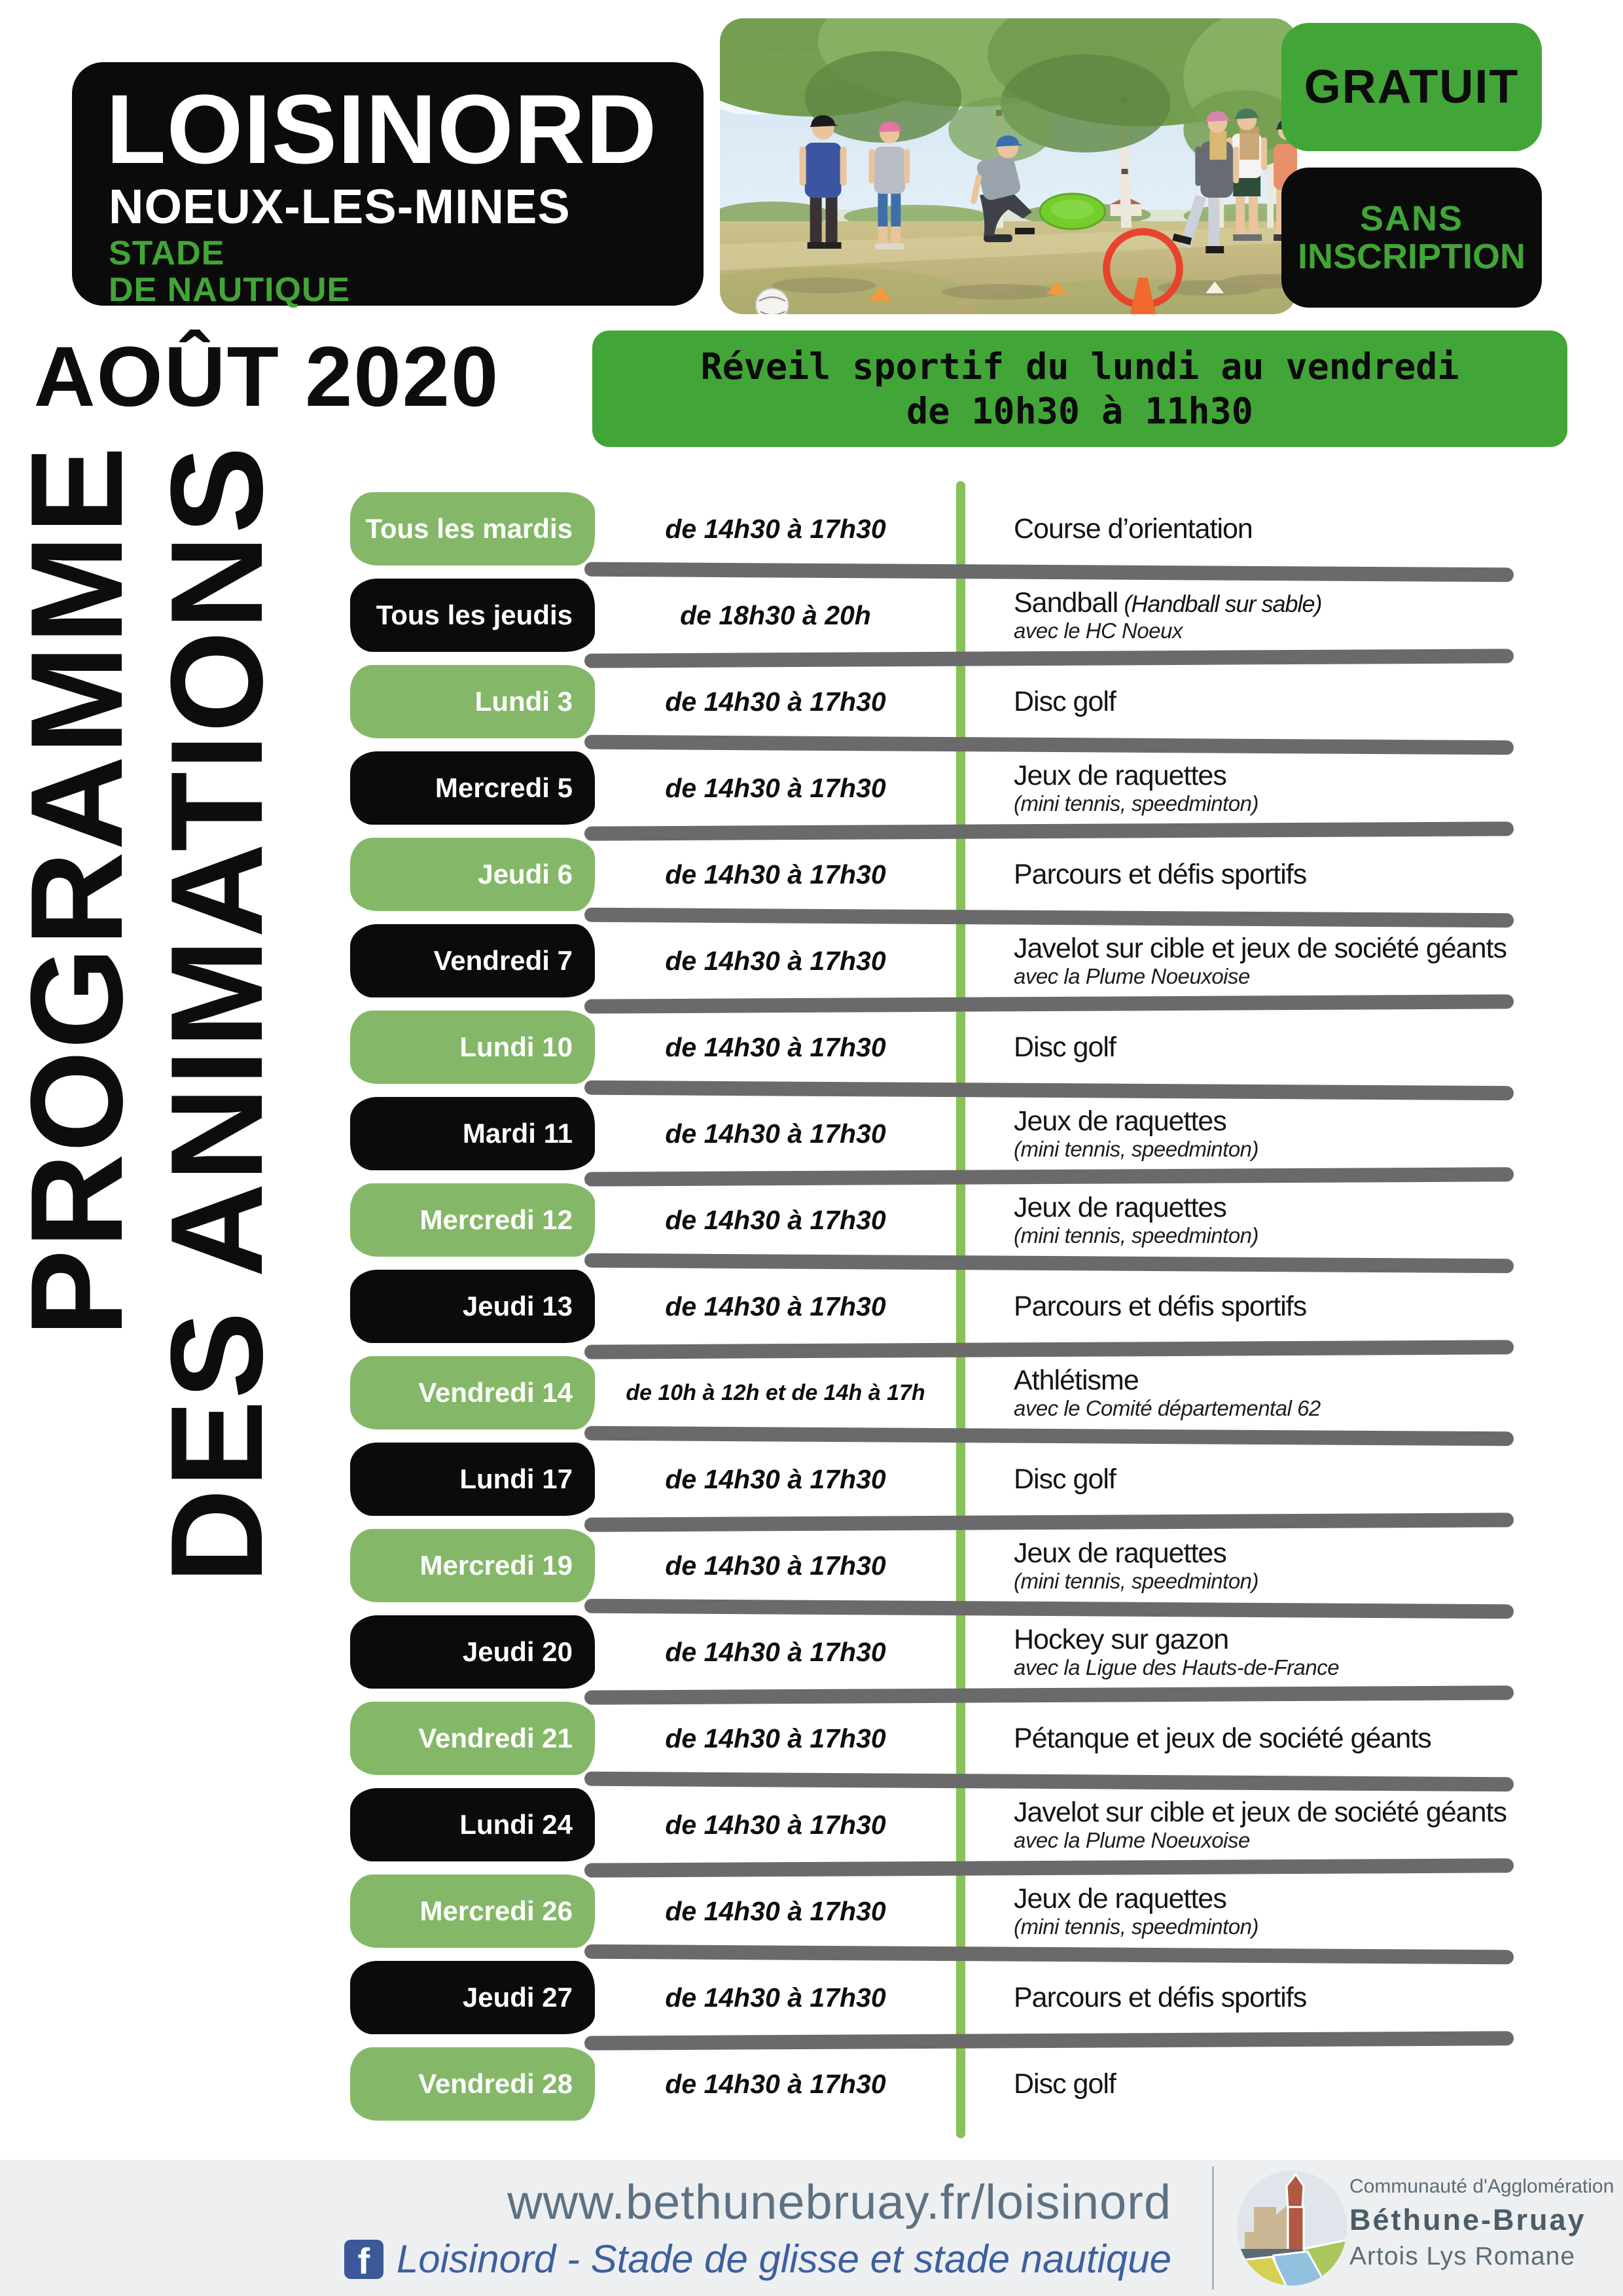  I want to click on activity-label: Disc golf, so click(1065, 1047).